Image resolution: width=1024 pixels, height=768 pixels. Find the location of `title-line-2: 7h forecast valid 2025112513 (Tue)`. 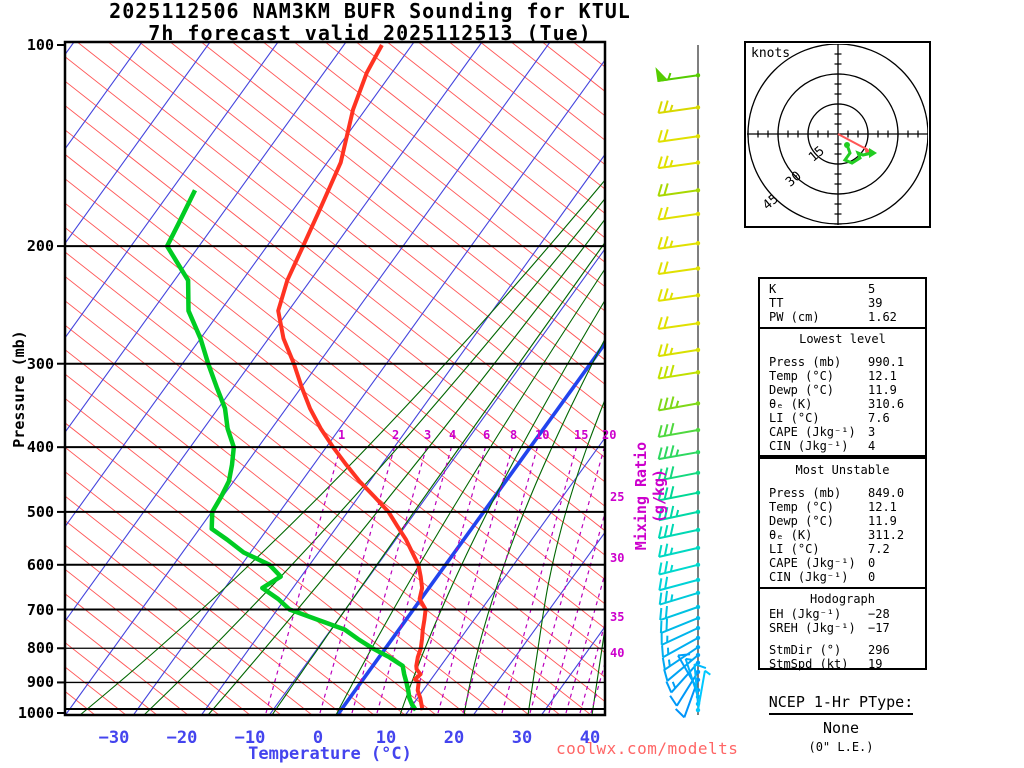

title-line-2: 7h forecast valid 2025112513 (Tue) is located at coordinates (370, 33).